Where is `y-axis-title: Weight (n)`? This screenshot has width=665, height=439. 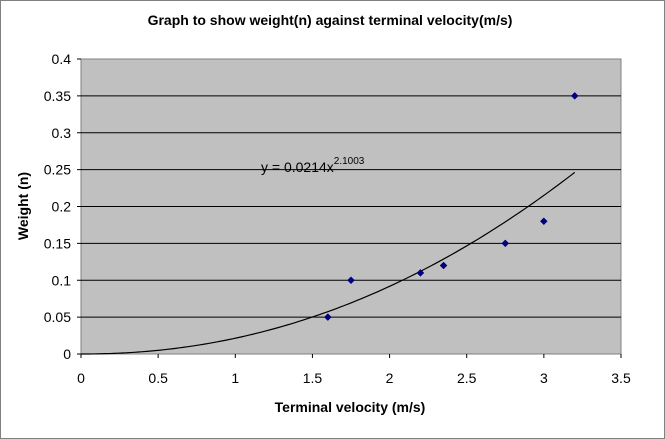 y-axis-title: Weight (n) is located at coordinates (23, 206).